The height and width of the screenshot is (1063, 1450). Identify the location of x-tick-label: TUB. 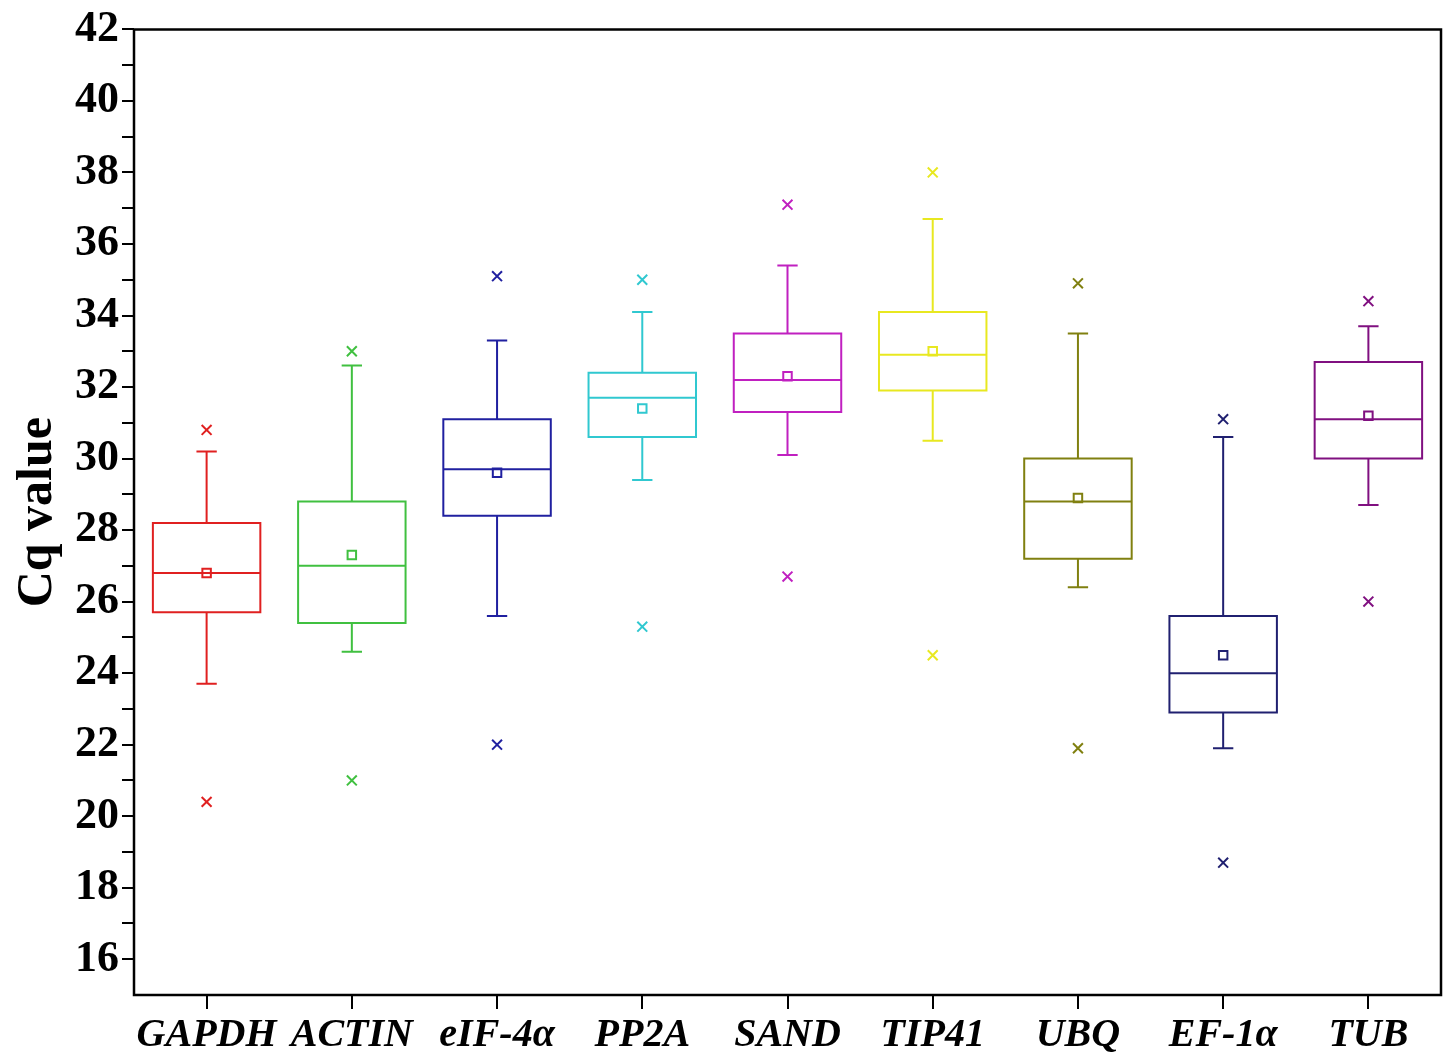
(1368, 1033).